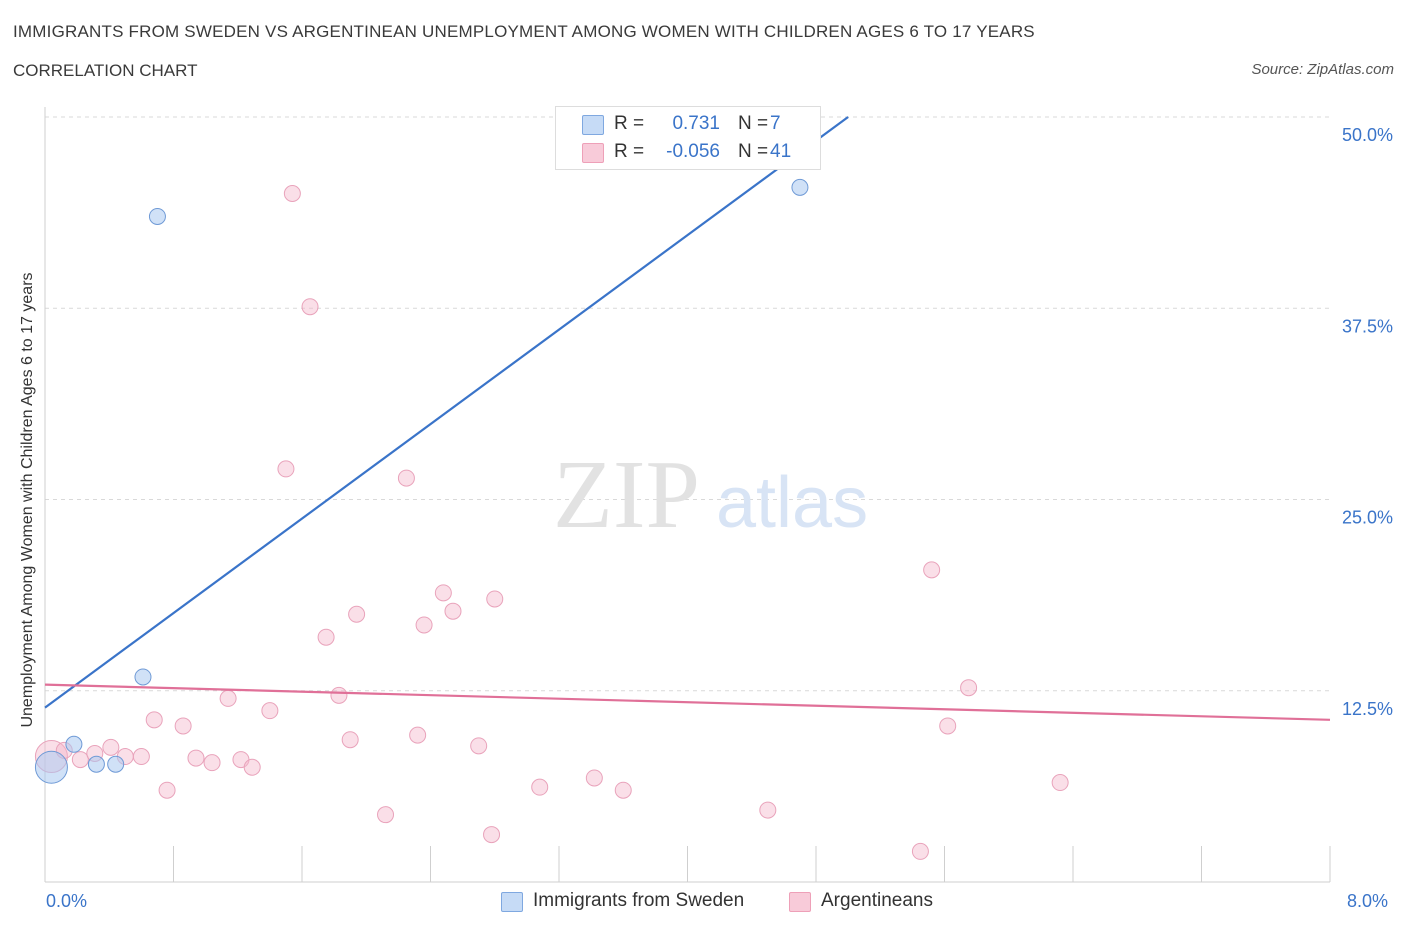 This screenshot has width=1406, height=930. What do you see at coordinates (687, 702) in the screenshot?
I see `argentinean-trend-line` at bounding box center [687, 702].